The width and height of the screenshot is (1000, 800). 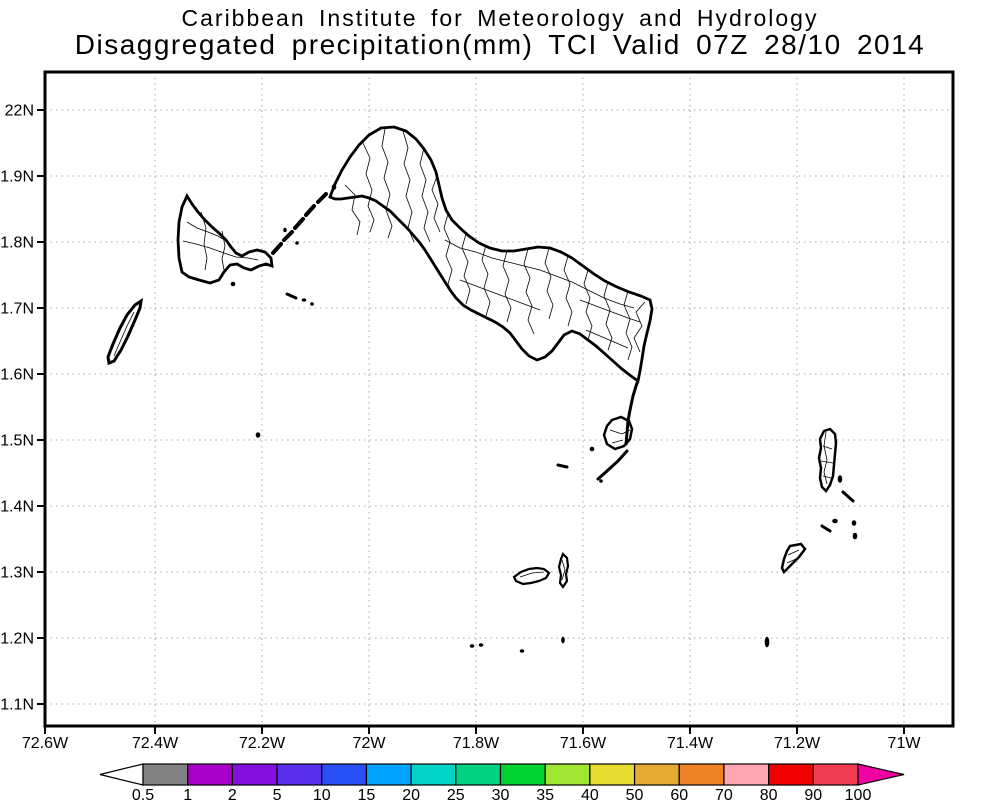 What do you see at coordinates (411, 793) in the screenshot?
I see `colorbar-value-label: 20` at bounding box center [411, 793].